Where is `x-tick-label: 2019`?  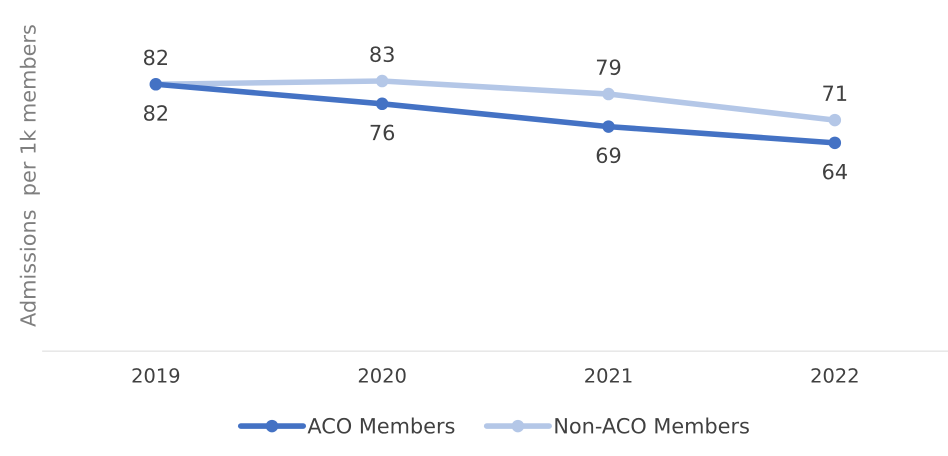 x-tick-label: 2019 is located at coordinates (156, 375).